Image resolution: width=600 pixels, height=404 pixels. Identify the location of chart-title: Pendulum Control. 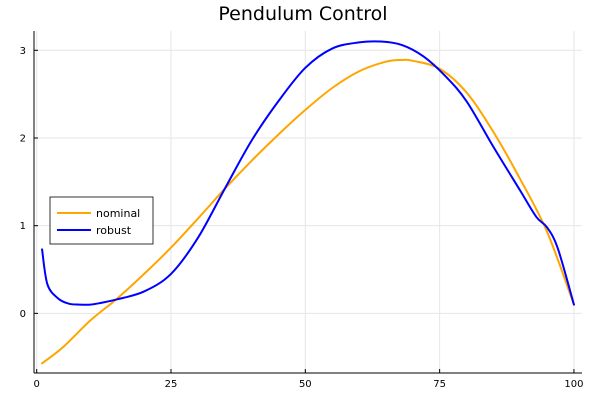
(302, 14).